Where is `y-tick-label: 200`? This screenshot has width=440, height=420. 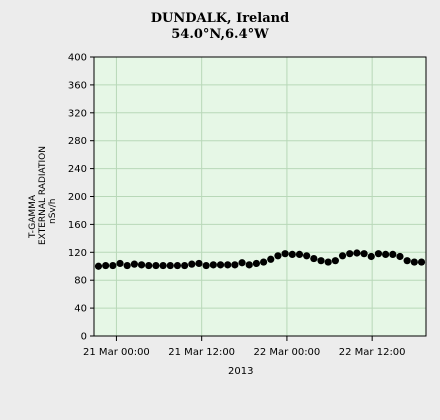
y-tick-label: 200 is located at coordinates (77, 197).